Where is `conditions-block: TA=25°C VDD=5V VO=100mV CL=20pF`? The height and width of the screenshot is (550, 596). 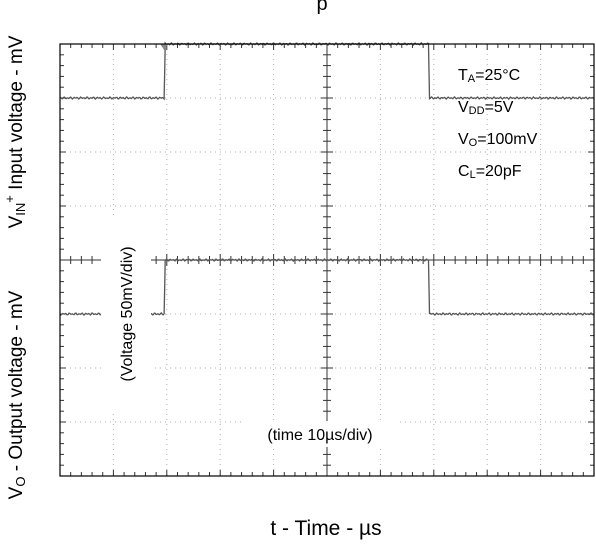 conditions-block: TA=25°C VDD=5V VO=100mV CL=20pF is located at coordinates (498, 124).